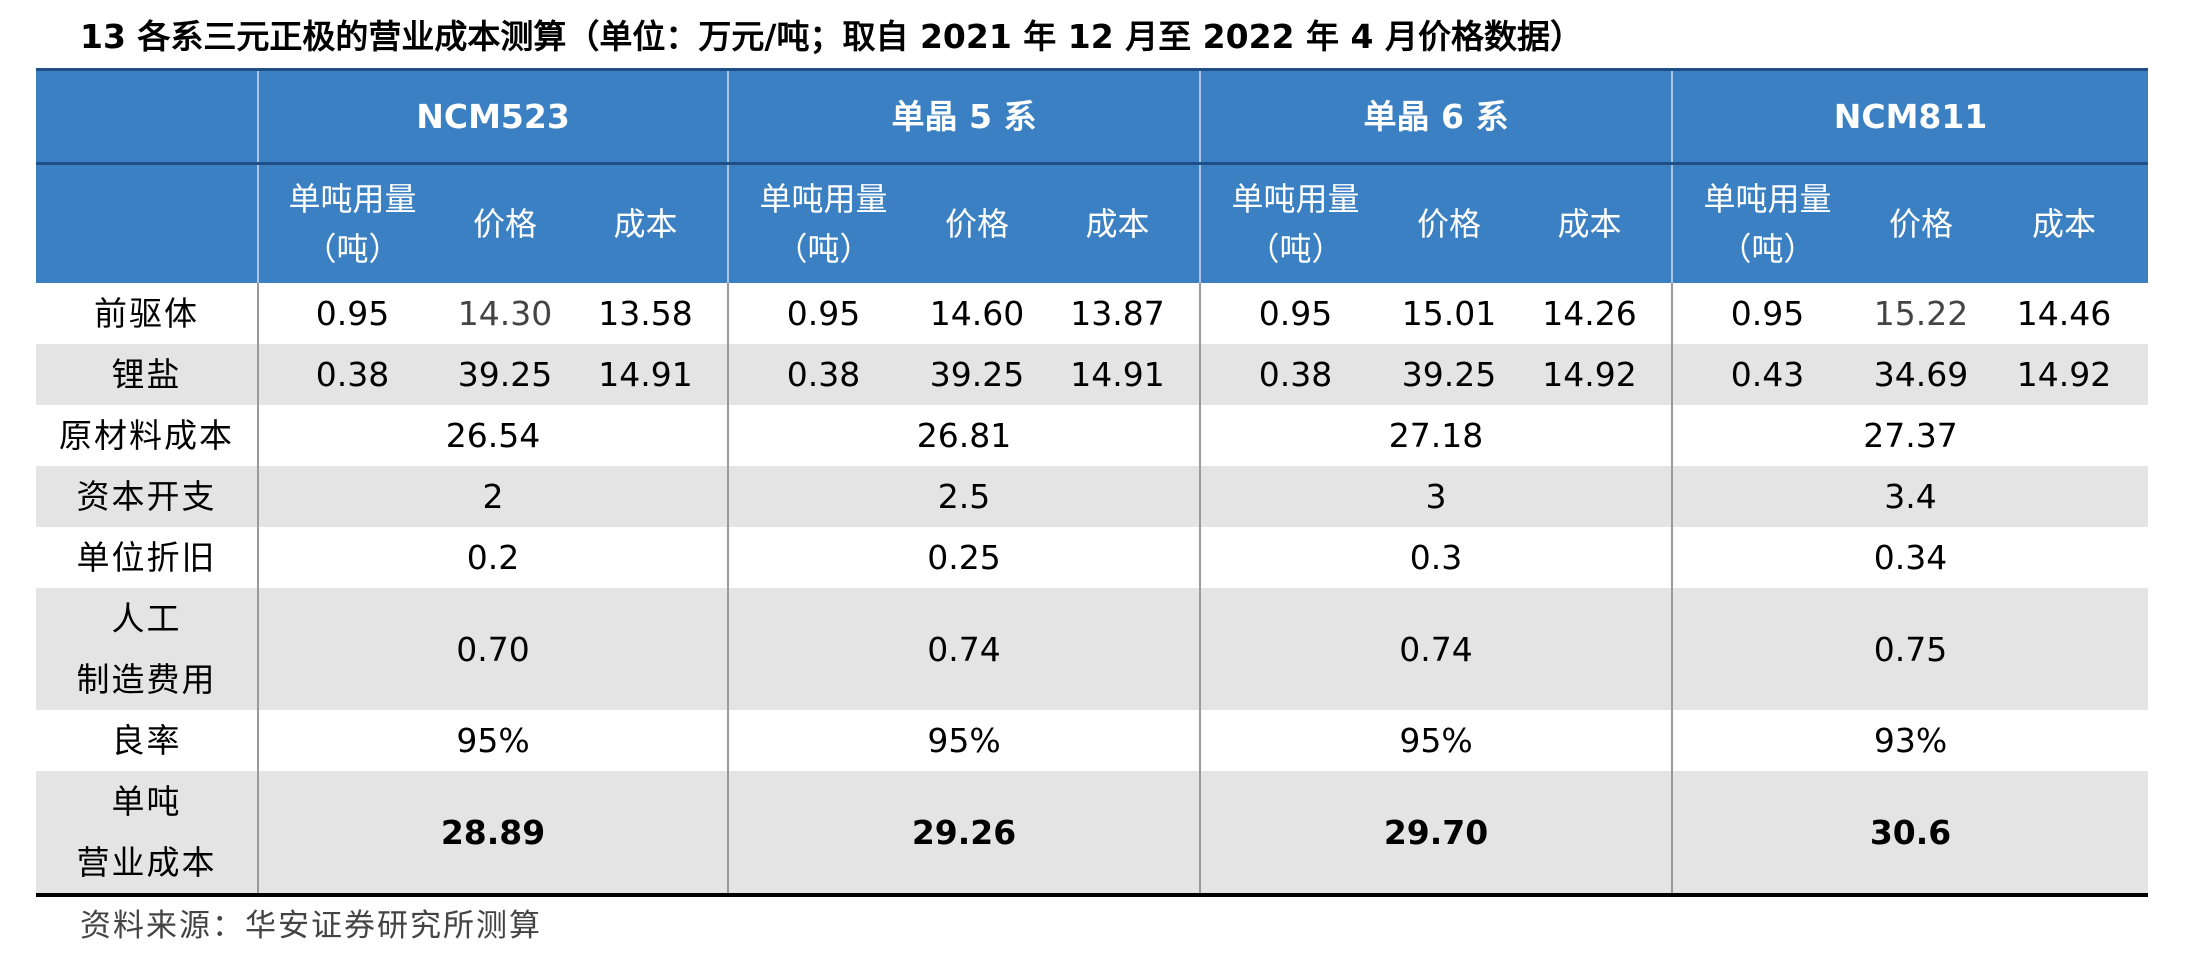 The width and height of the screenshot is (2190, 968). What do you see at coordinates (492, 834) in the screenshot?
I see `cell-op-cost: 28.89` at bounding box center [492, 834].